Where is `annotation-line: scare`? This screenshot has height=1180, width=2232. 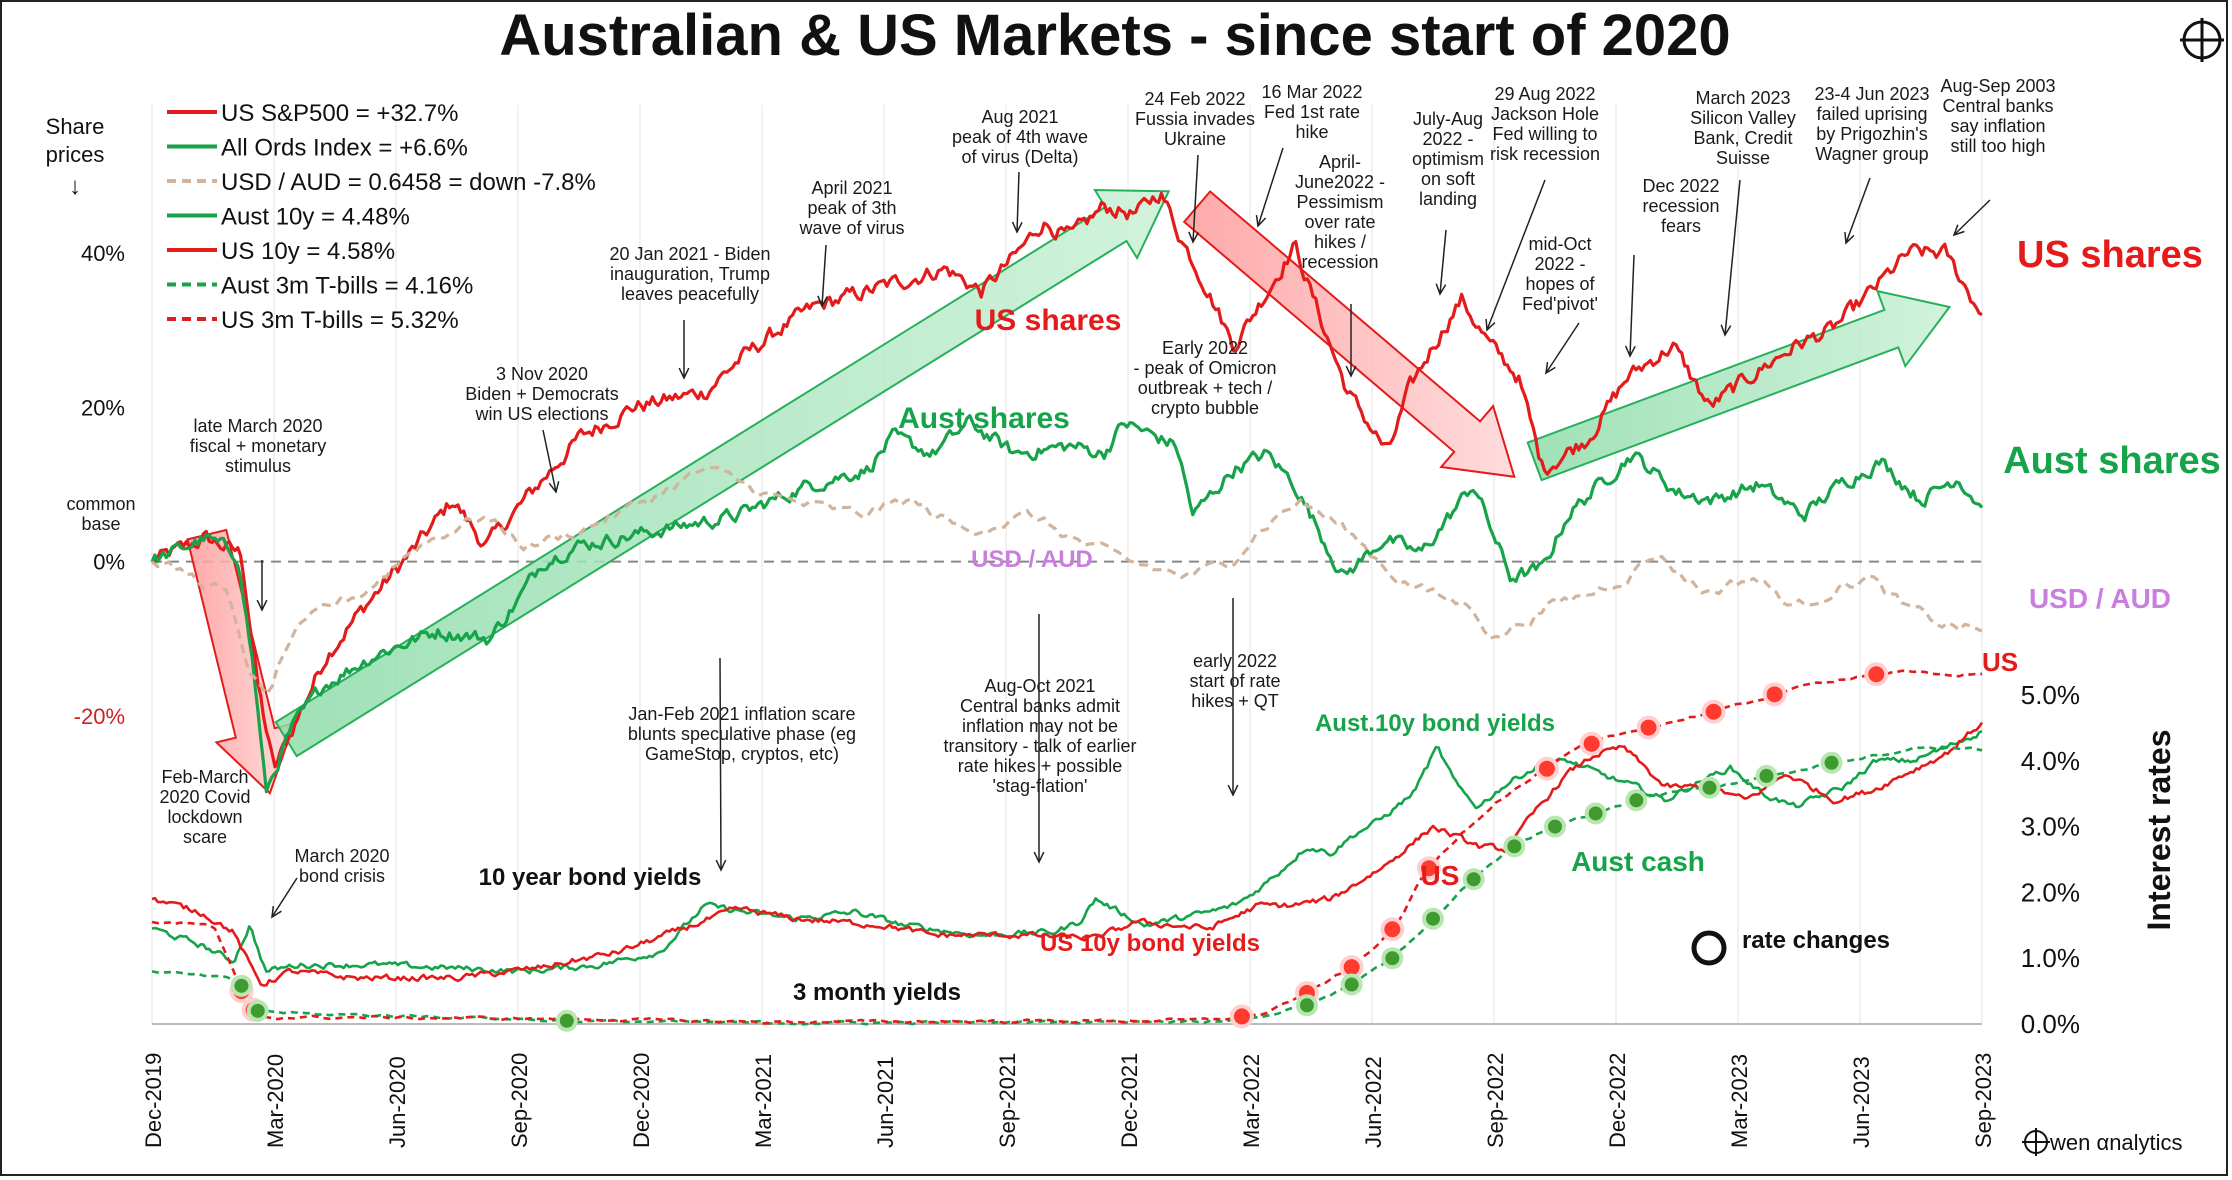
annotation-line: scare is located at coordinates (205, 837).